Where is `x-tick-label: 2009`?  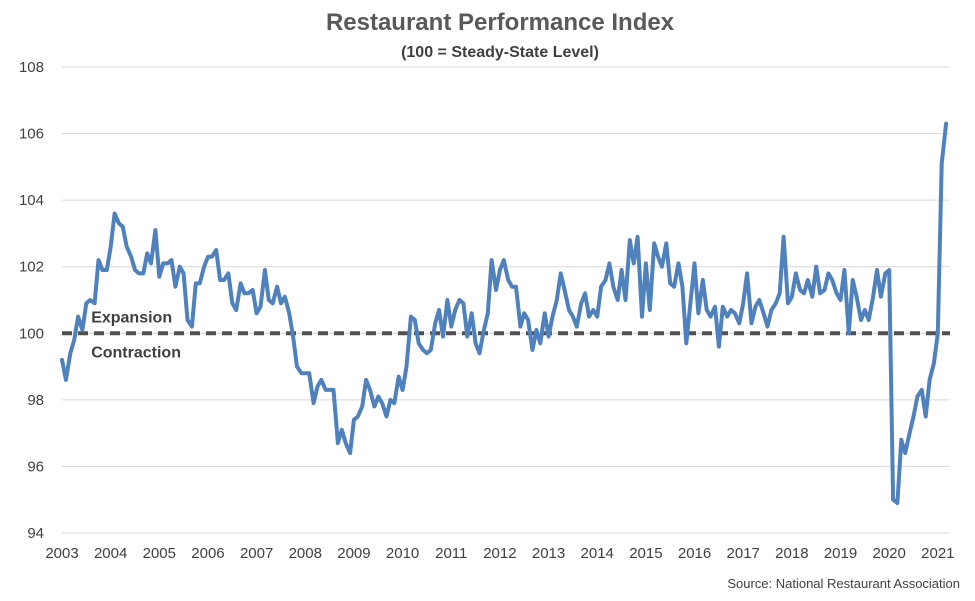 x-tick-label: 2009 is located at coordinates (353, 553).